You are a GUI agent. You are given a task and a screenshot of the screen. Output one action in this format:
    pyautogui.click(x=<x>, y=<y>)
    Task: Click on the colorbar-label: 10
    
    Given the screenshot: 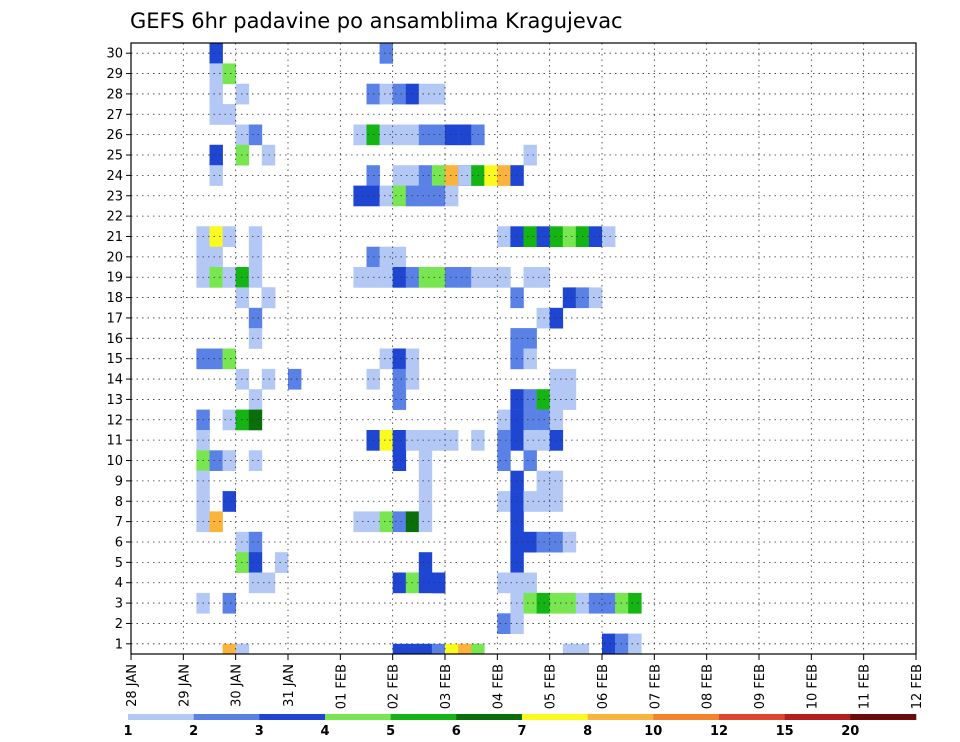 What is the action you would take?
    pyautogui.click(x=653, y=731)
    